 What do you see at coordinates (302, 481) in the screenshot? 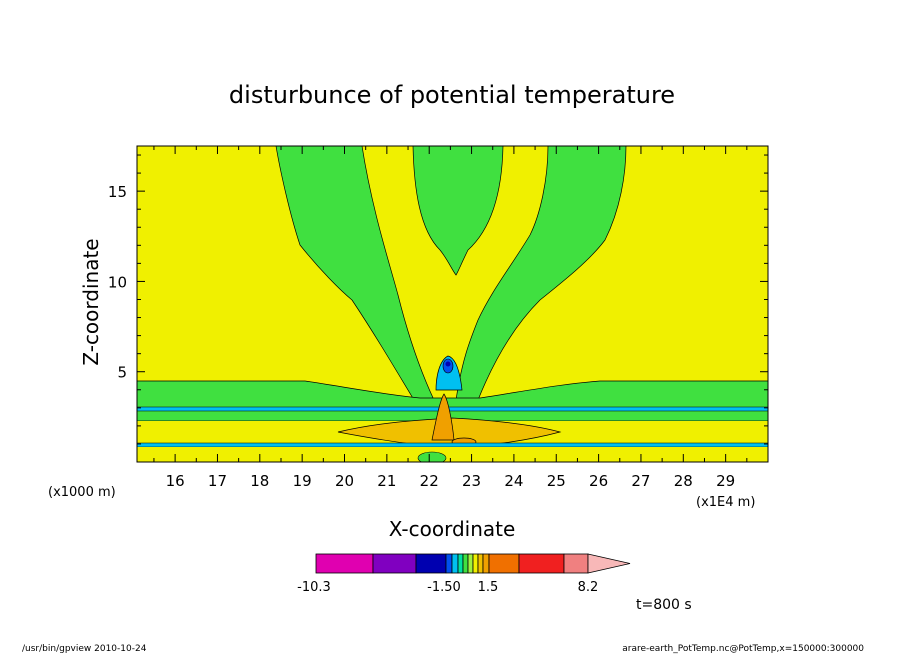
I see `x-tick-label: 19` at bounding box center [302, 481].